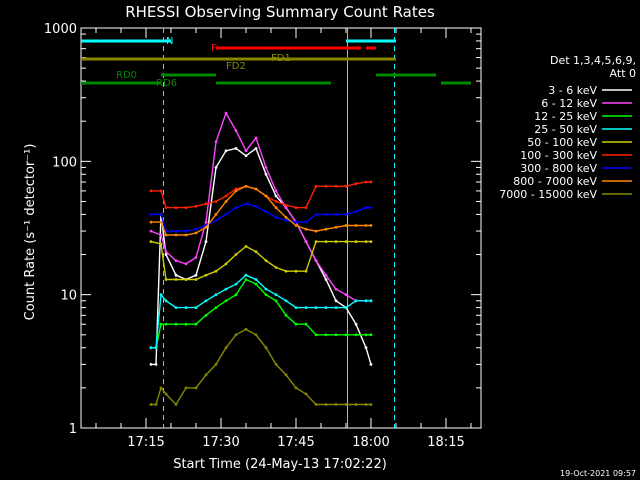  What do you see at coordinates (280, 464) in the screenshot?
I see `x-axis-label: Start Time (24-May-13 17:02:22)` at bounding box center [280, 464].